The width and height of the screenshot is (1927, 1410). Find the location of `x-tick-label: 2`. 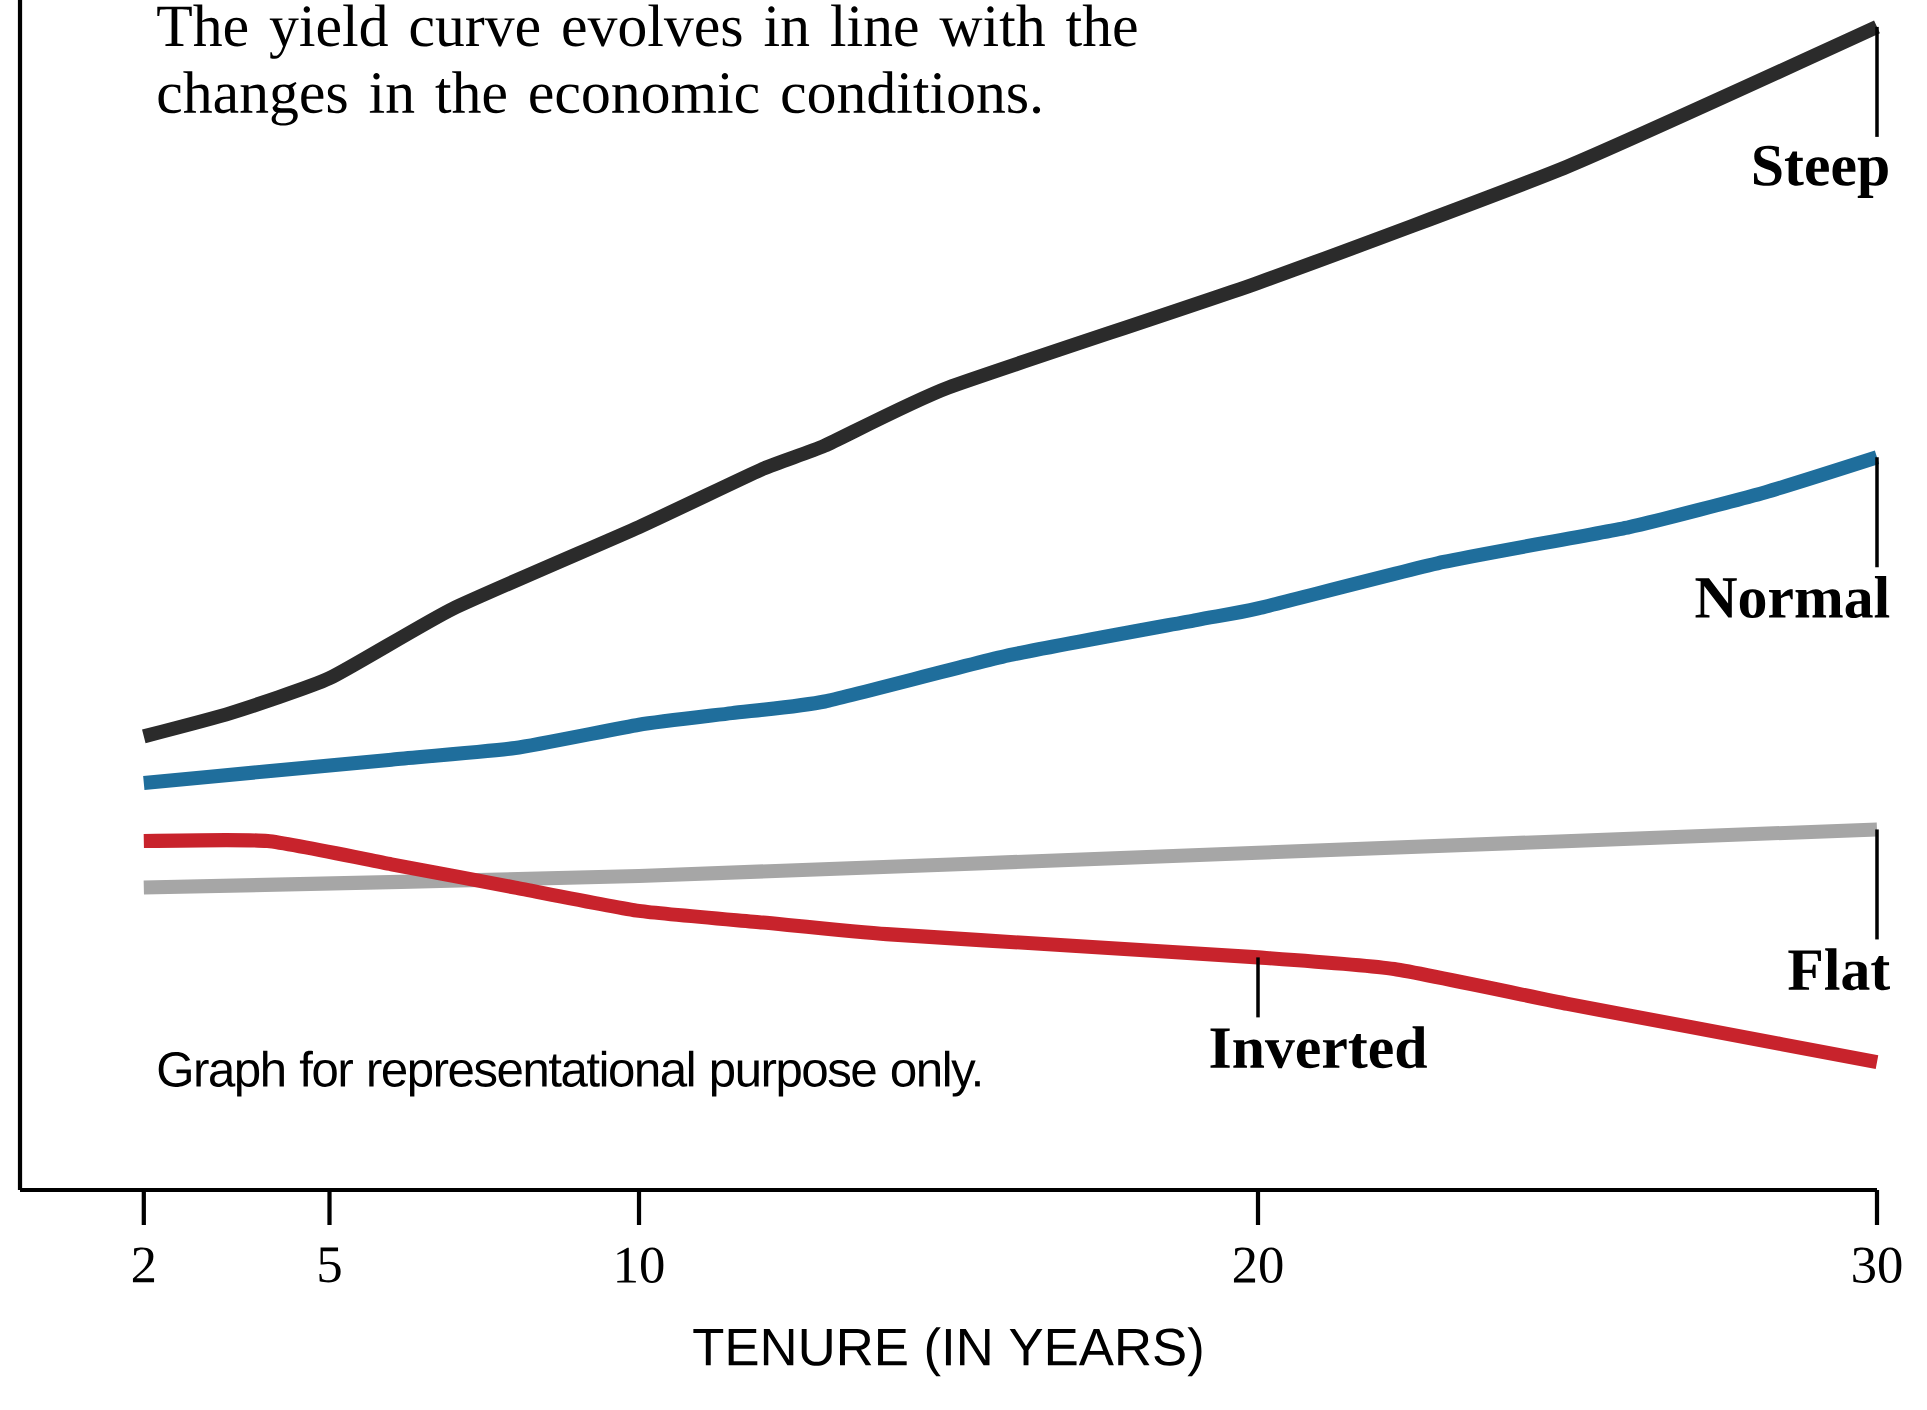

x-tick-label: 2 is located at coordinates (143, 1265).